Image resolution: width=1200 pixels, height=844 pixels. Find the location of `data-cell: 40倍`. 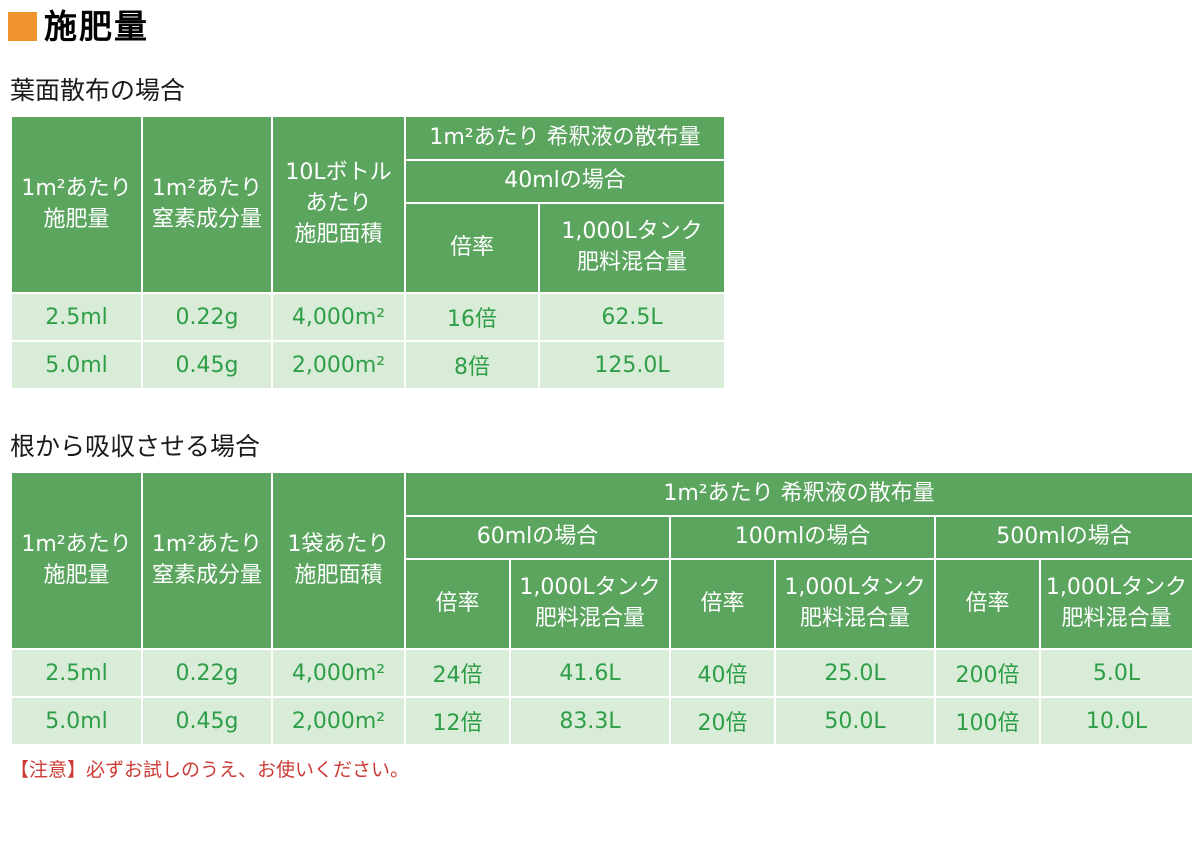

data-cell: 40倍 is located at coordinates (722, 673).